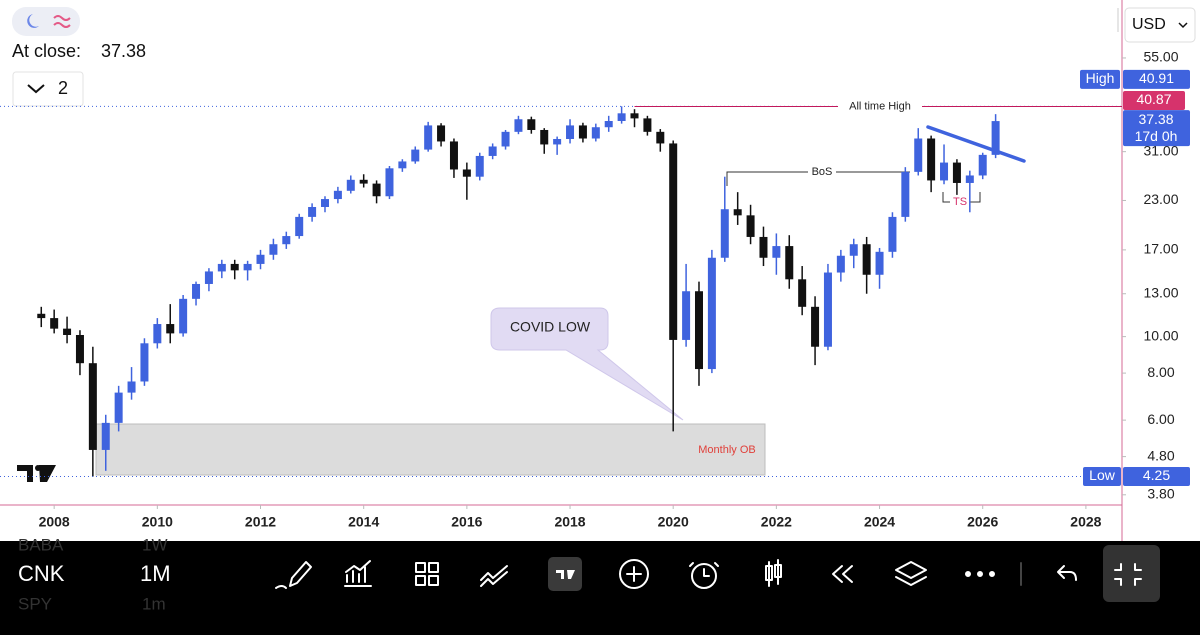 Image resolution: width=1200 pixels, height=635 pixels. Describe the element at coordinates (842, 574) in the screenshot. I see `replay-tool` at that location.